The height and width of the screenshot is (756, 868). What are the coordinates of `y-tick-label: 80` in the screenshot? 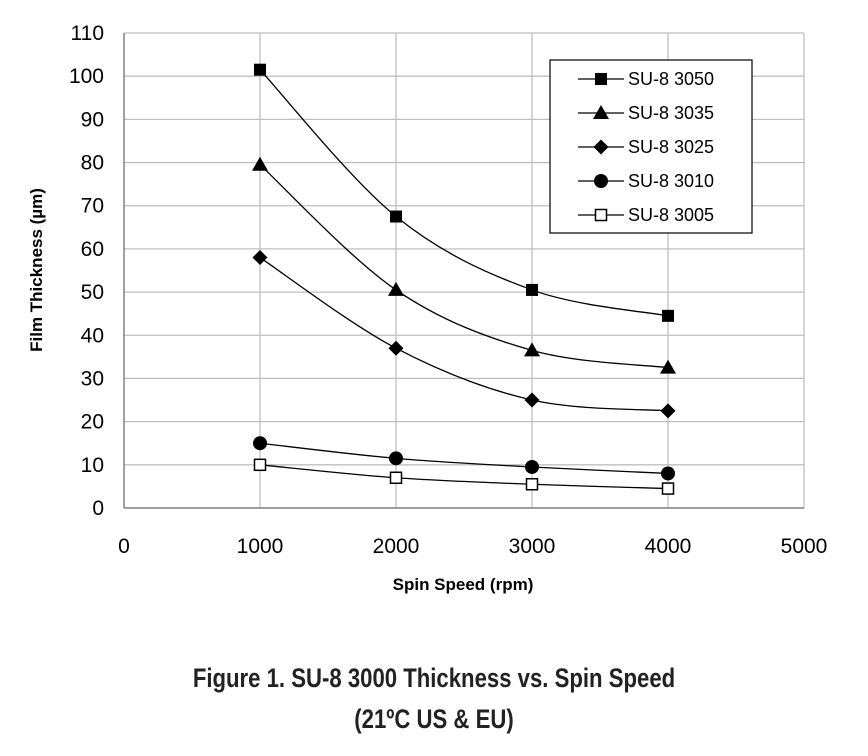 It's located at (92, 163).